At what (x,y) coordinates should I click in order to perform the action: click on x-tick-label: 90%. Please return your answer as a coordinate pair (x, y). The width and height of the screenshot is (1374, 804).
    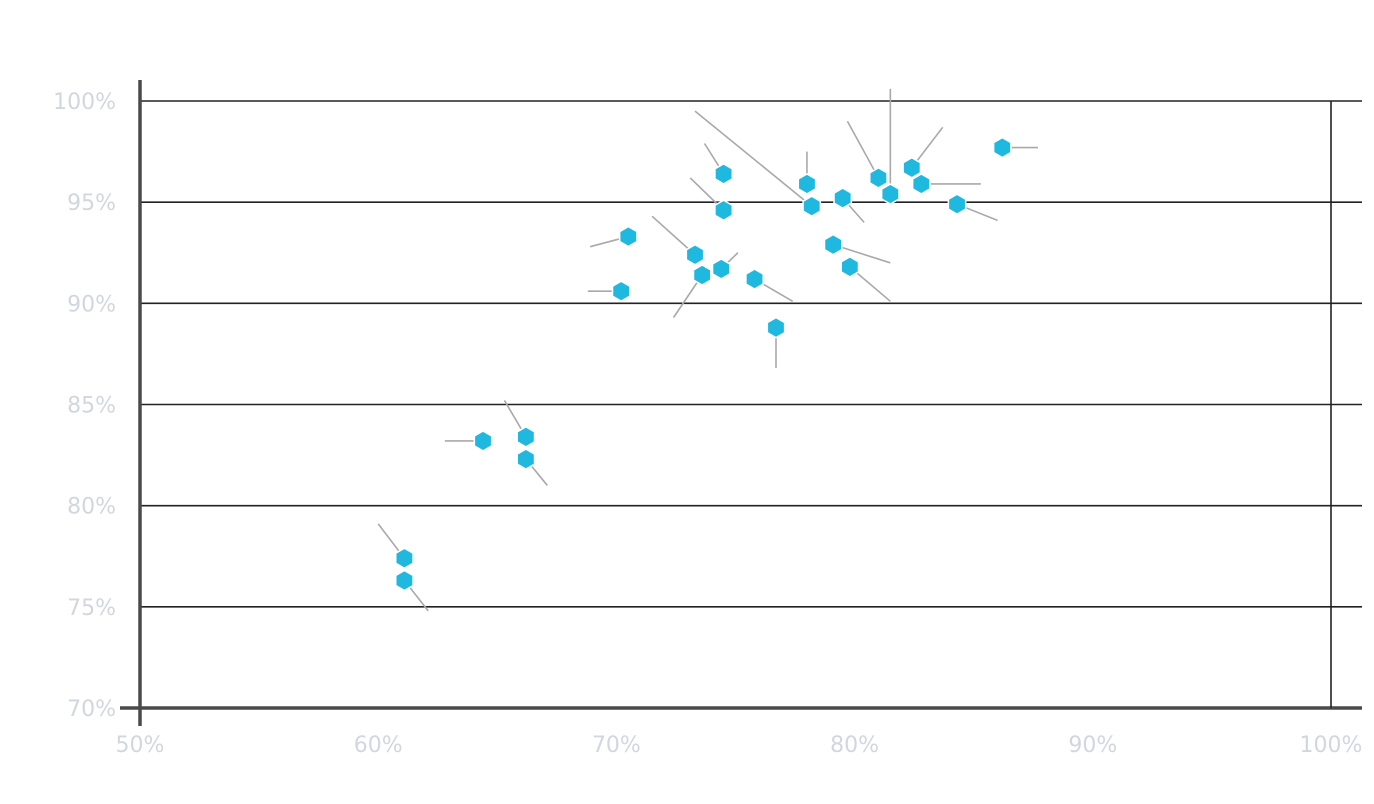
    Looking at the image, I should click on (1092, 745).